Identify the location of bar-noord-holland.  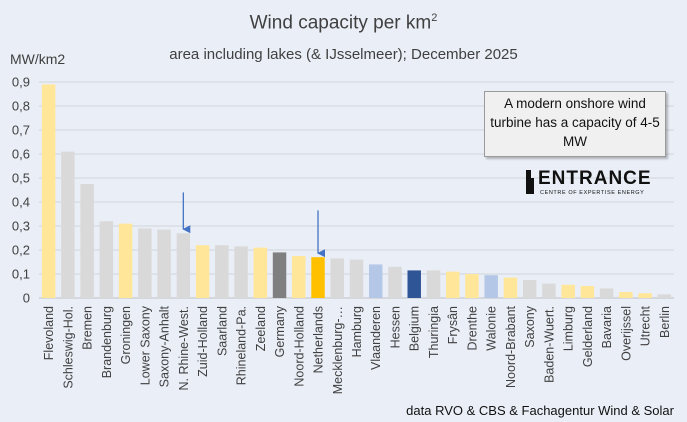
(299, 277).